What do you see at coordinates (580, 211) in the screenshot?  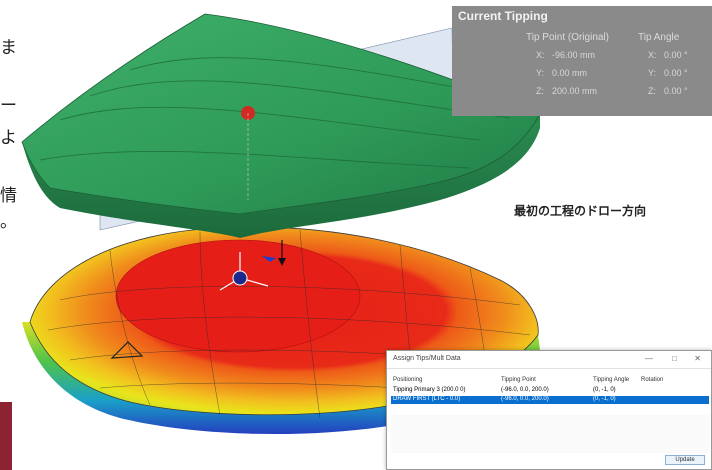 I see `draw-direction-caption: 最初の工程のドロー方向` at bounding box center [580, 211].